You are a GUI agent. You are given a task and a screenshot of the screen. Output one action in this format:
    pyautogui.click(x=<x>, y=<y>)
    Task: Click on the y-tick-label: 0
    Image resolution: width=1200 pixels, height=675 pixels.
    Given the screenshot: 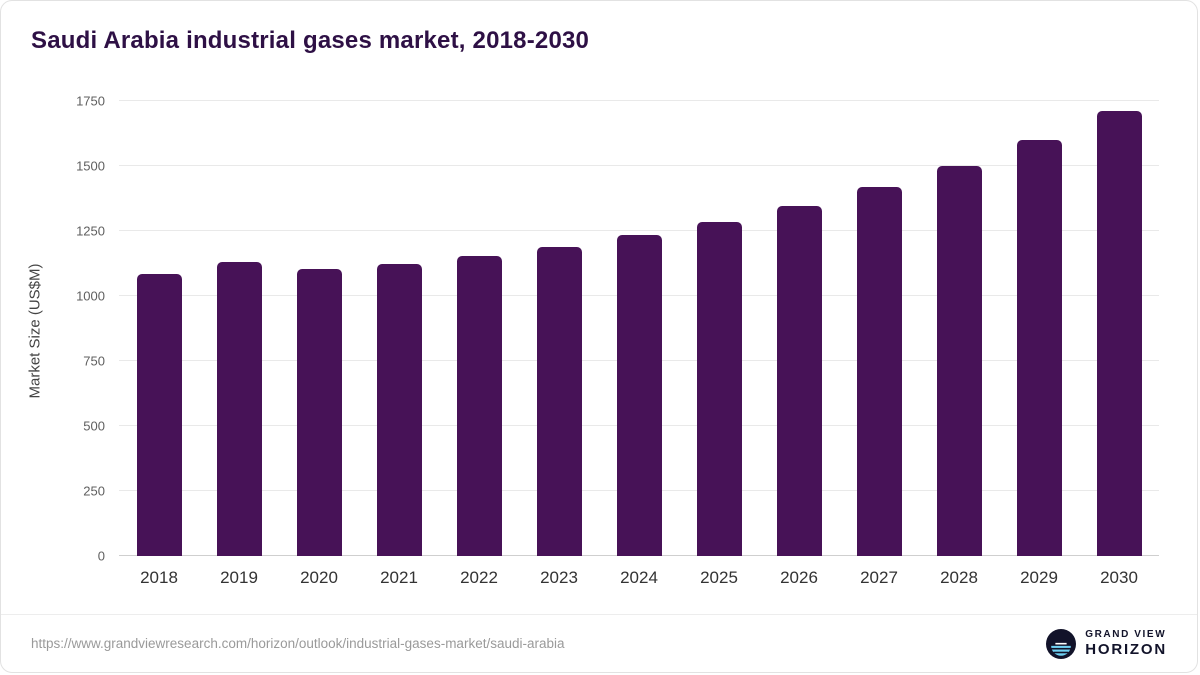 What is the action you would take?
    pyautogui.click(x=101, y=556)
    